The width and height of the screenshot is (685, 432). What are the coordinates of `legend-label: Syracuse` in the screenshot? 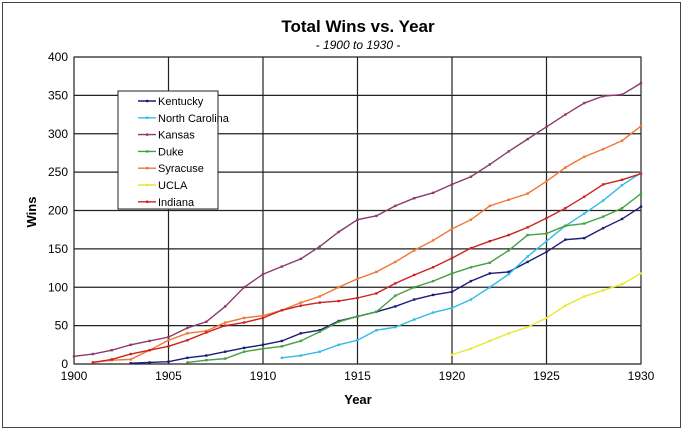 It's located at (181, 169).